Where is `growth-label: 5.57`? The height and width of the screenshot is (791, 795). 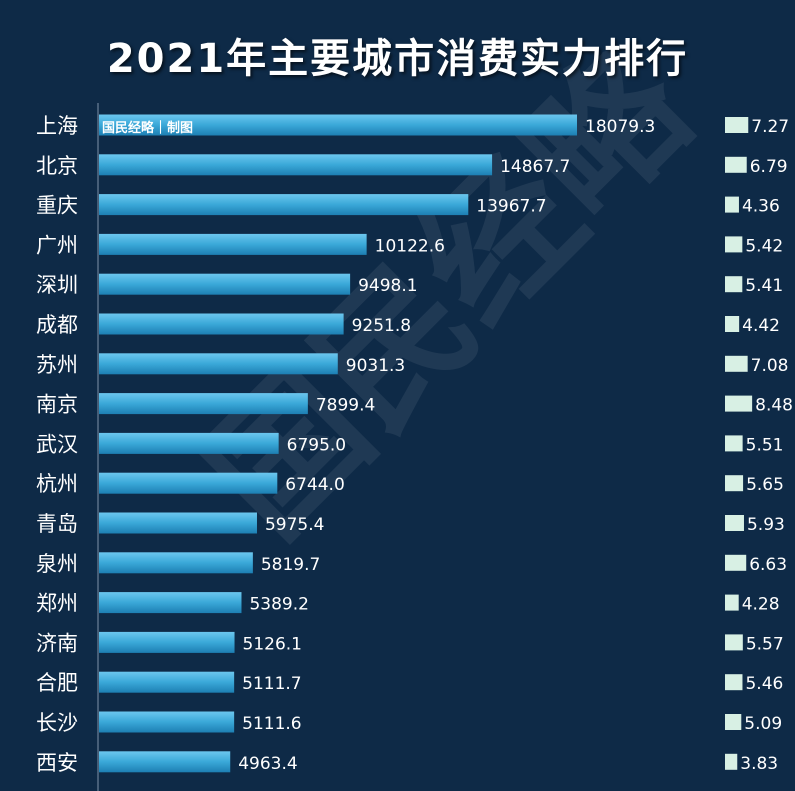 growth-label: 5.57 is located at coordinates (765, 644).